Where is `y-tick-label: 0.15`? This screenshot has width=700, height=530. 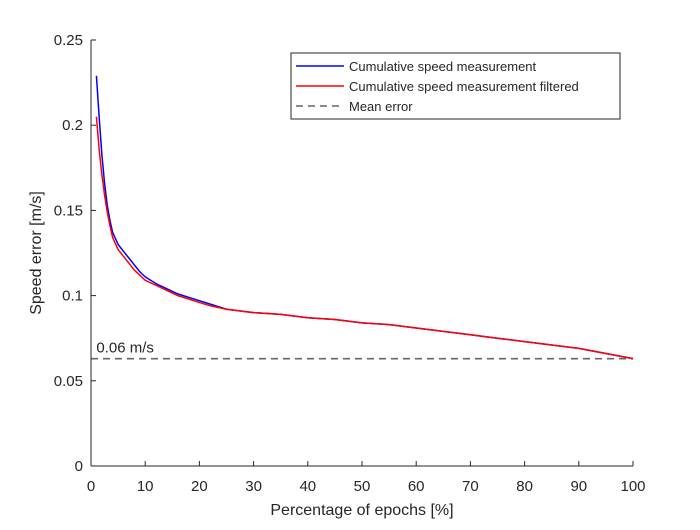 y-tick-label: 0.15 is located at coordinates (68, 210).